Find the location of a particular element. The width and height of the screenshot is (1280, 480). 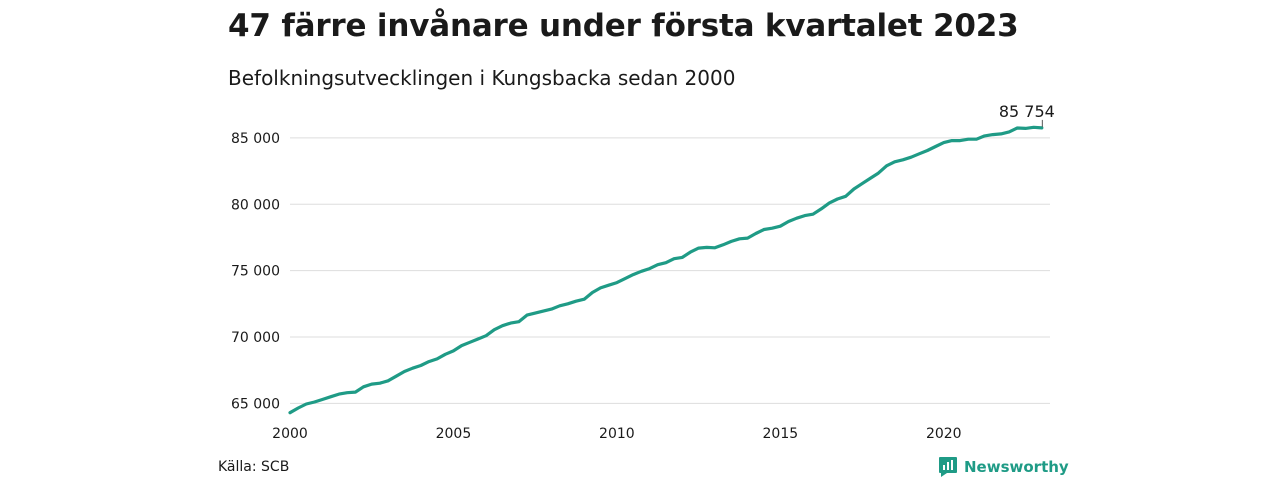

brand-name: Newsworthy is located at coordinates (1016, 467).